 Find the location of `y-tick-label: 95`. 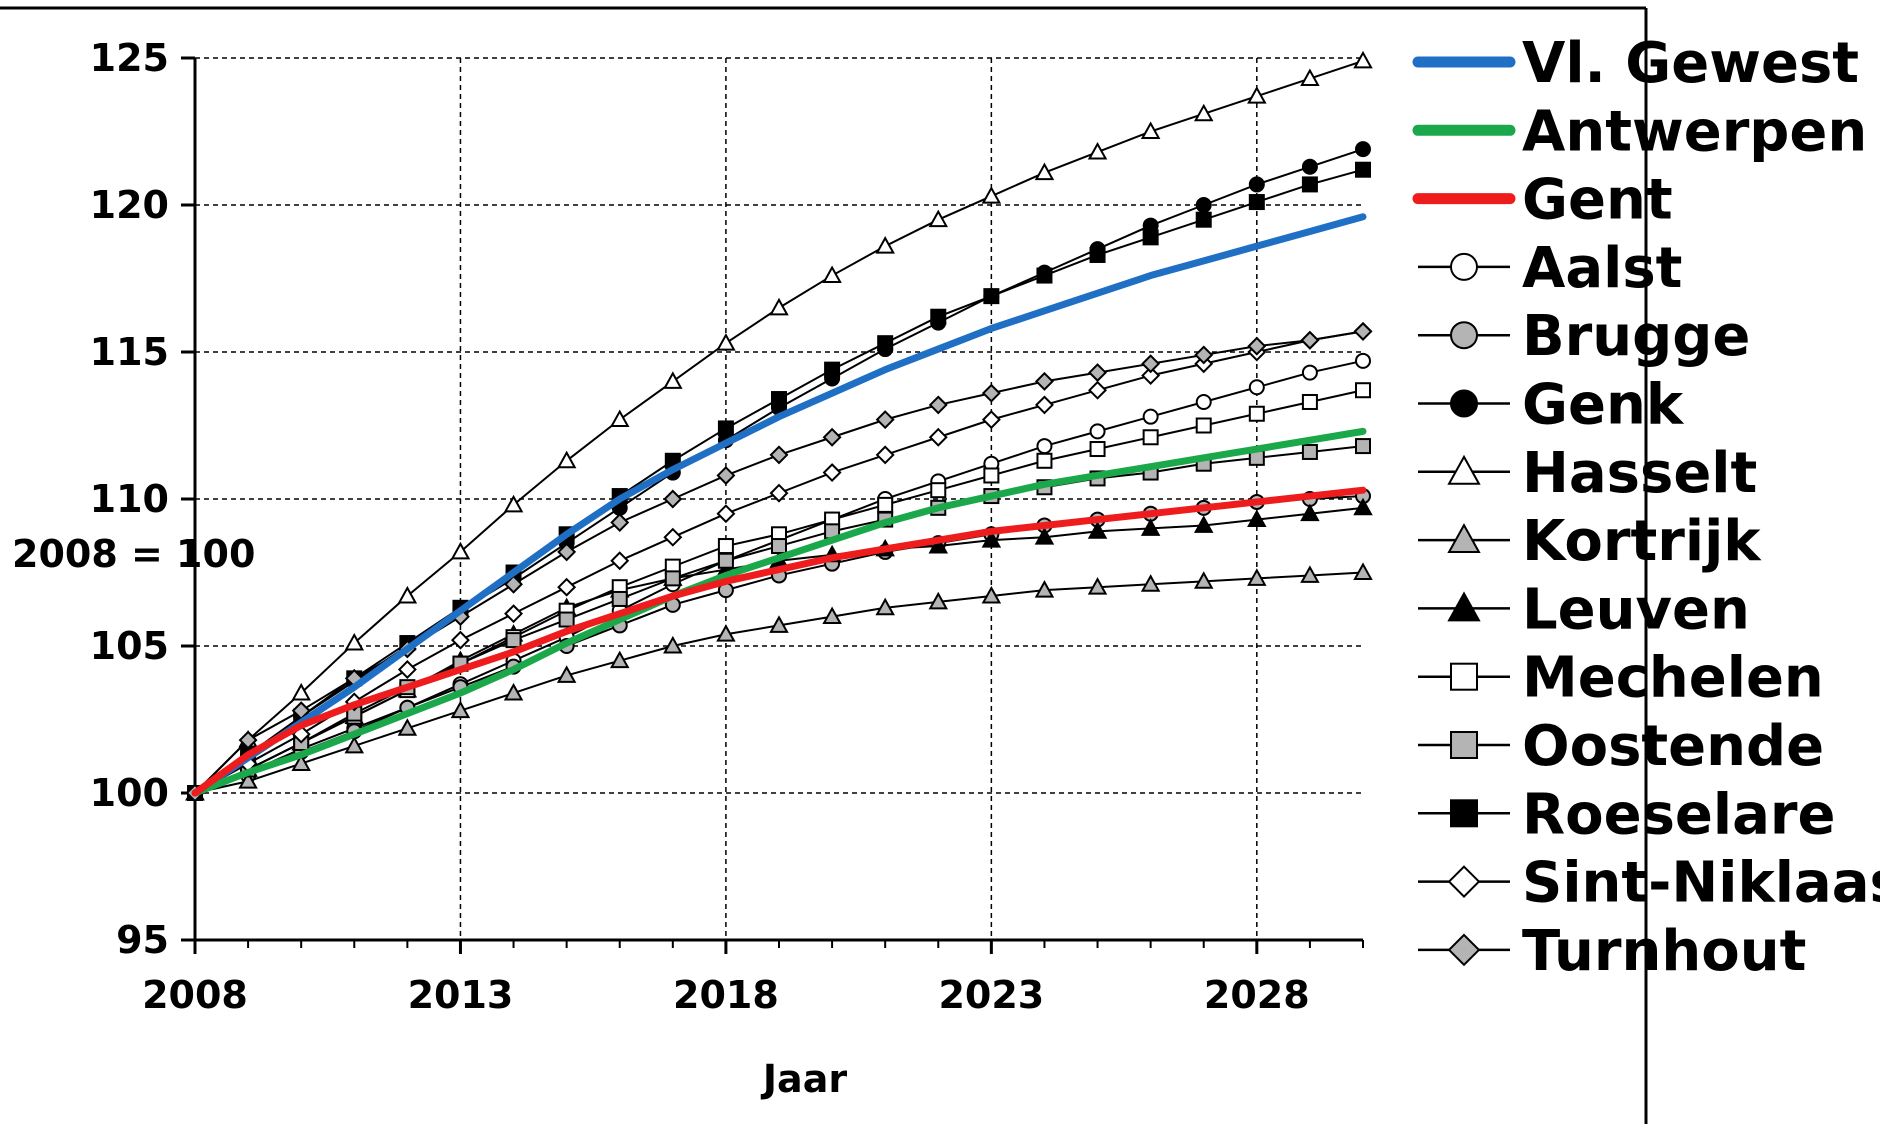

y-tick-label: 95 is located at coordinates (142, 940).